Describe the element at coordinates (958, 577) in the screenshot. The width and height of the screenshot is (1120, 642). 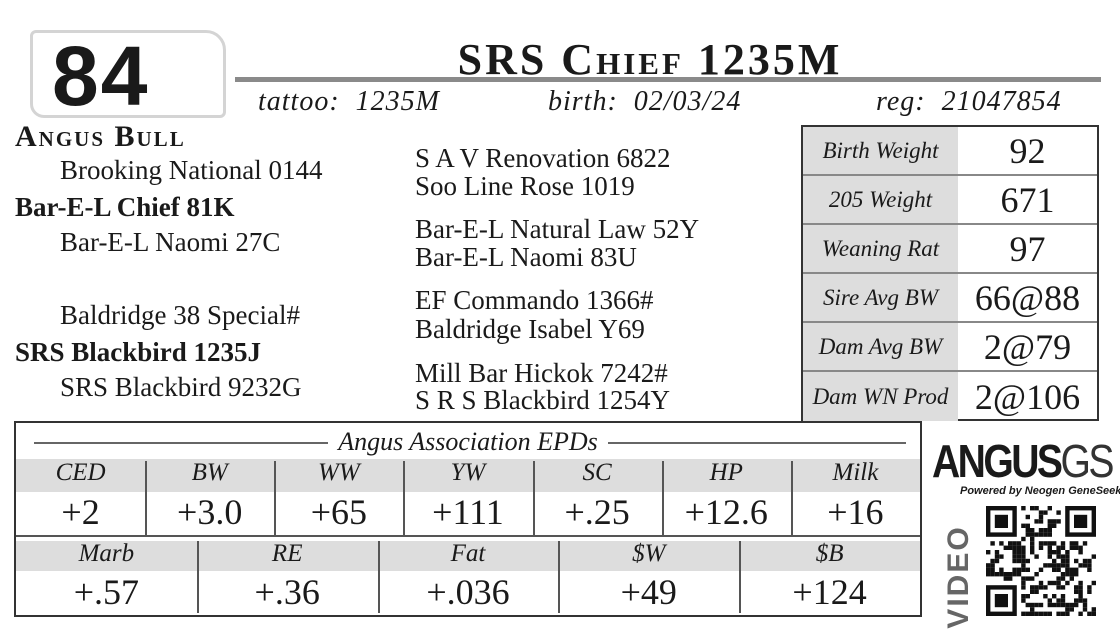
I see `video-label: VIDEO` at that location.